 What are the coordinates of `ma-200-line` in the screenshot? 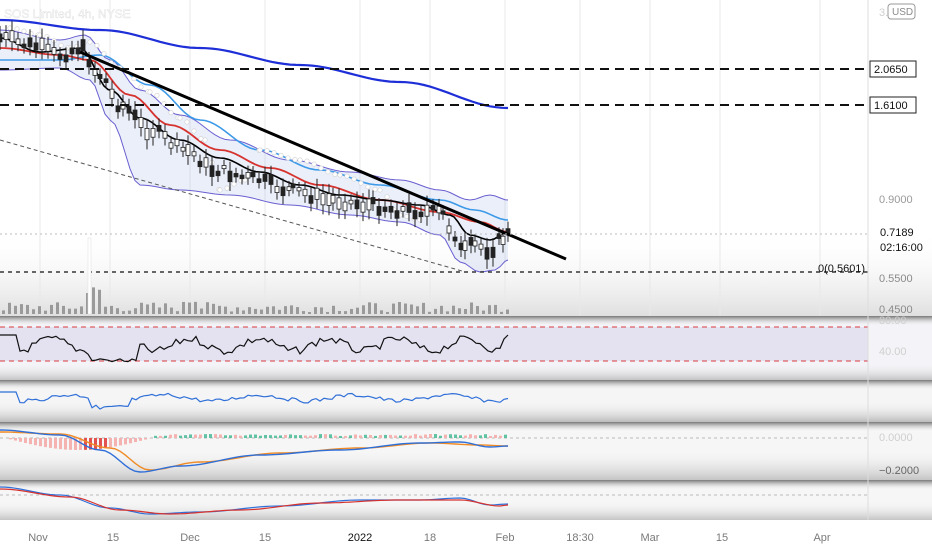 It's located at (254, 64).